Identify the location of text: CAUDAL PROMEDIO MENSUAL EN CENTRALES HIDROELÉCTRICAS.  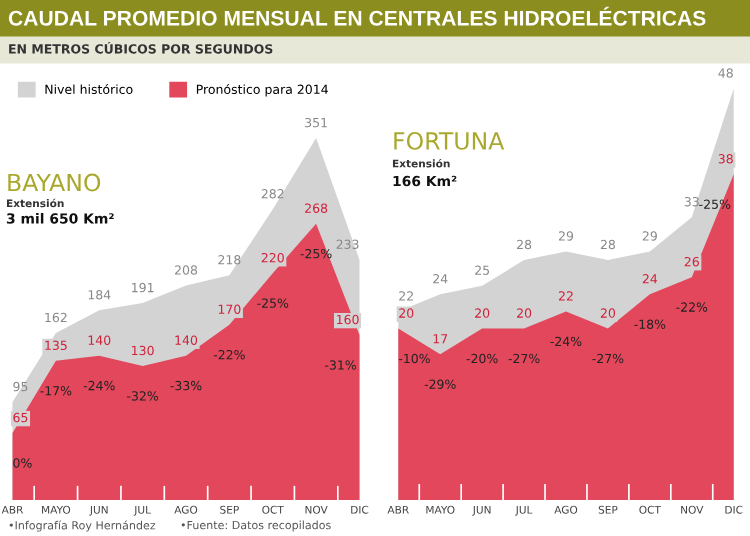
(357, 16).